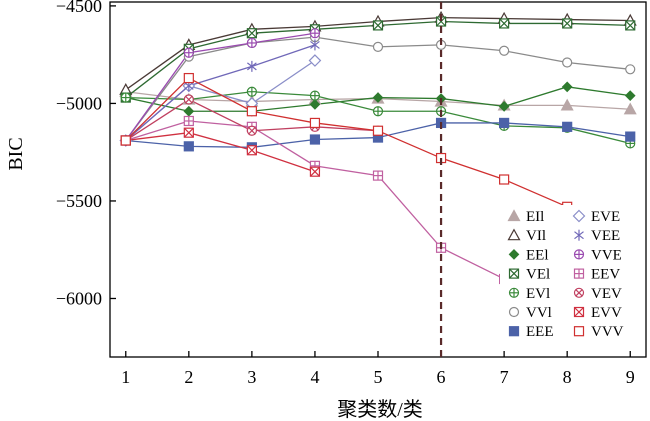 Image resolution: width=650 pixels, height=421 pixels. I want to click on y-tick-label: −5500, so click(79, 201).